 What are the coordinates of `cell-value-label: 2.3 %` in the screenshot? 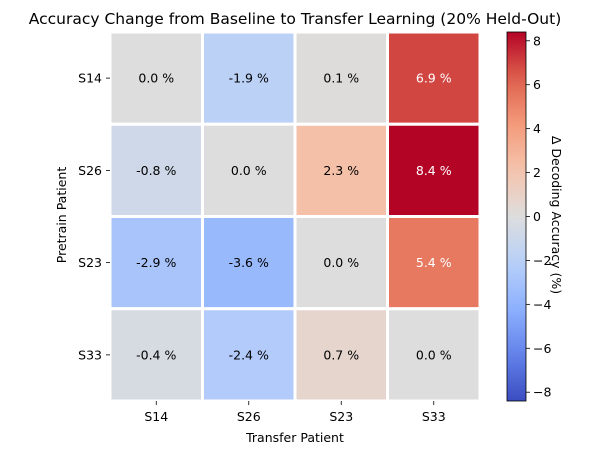 It's located at (341, 170).